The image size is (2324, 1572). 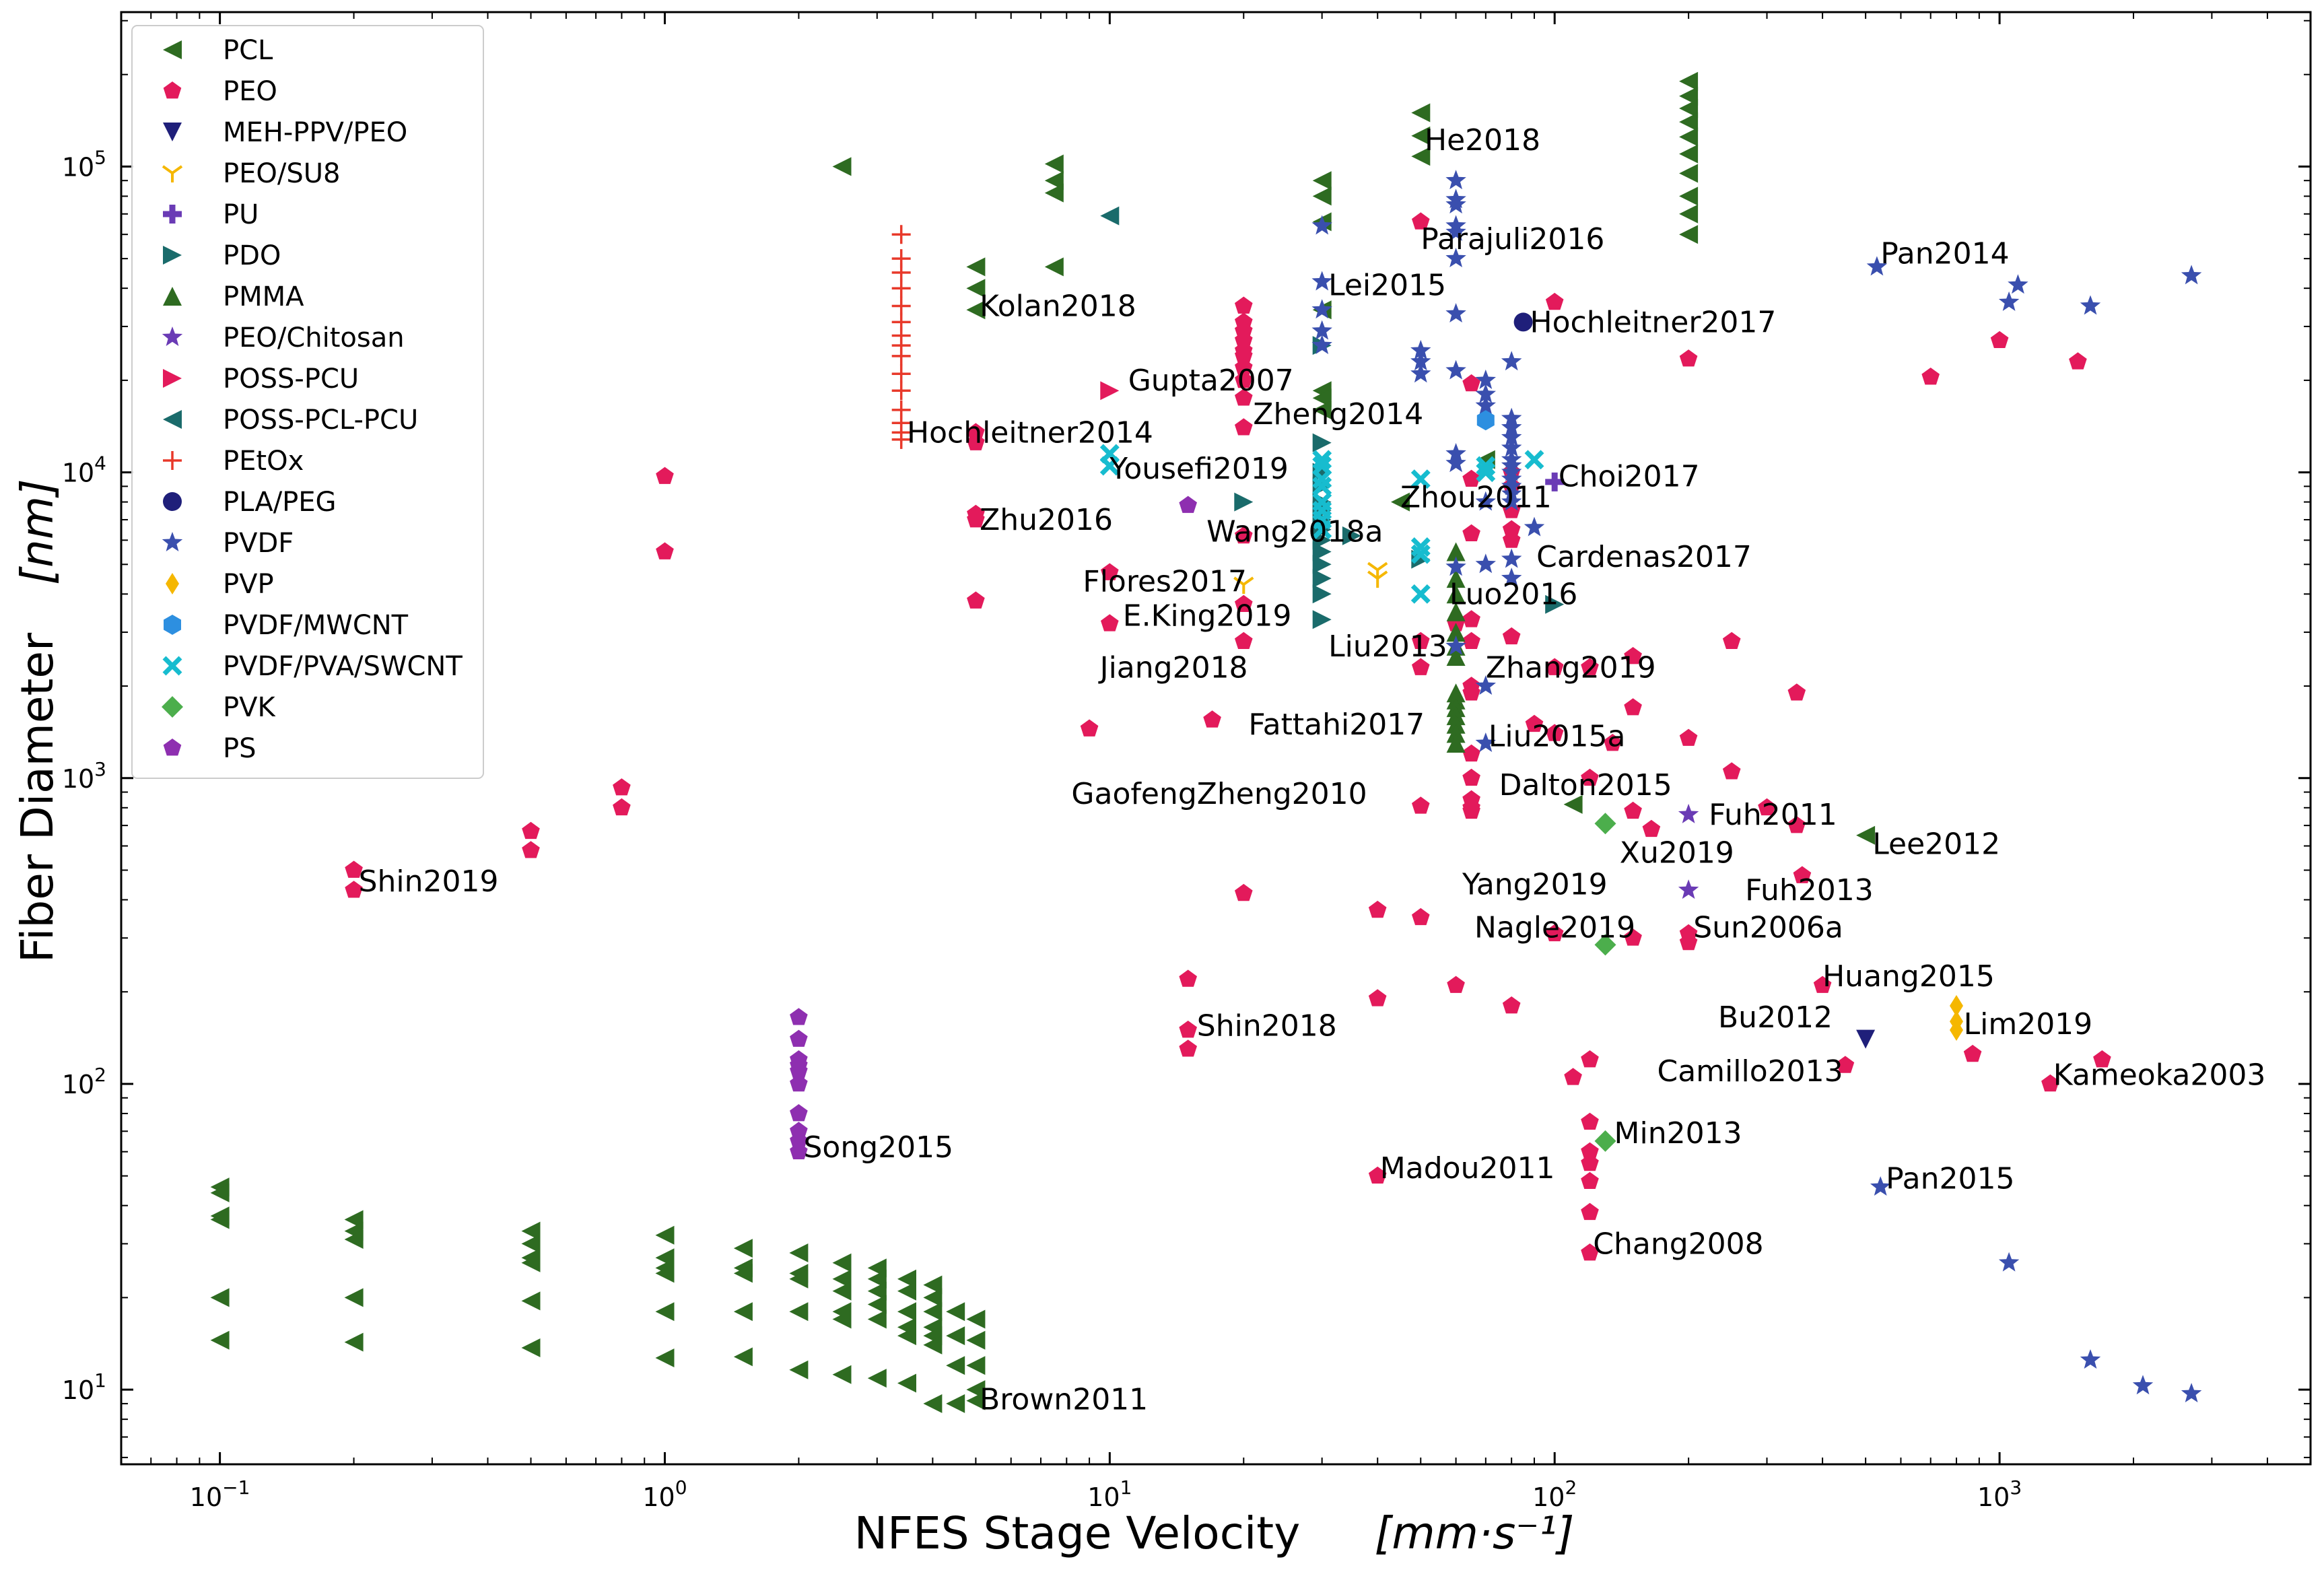 What do you see at coordinates (1456, 594) in the screenshot?
I see `point-pmma` at bounding box center [1456, 594].